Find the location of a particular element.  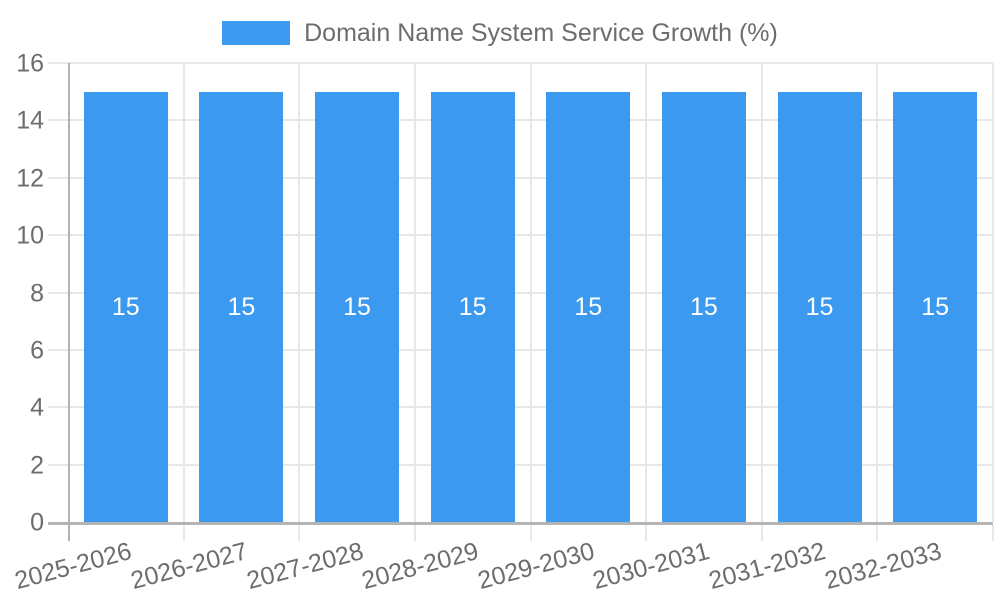

legend-label: Domain Name System Service Growth (%) is located at coordinates (541, 33).